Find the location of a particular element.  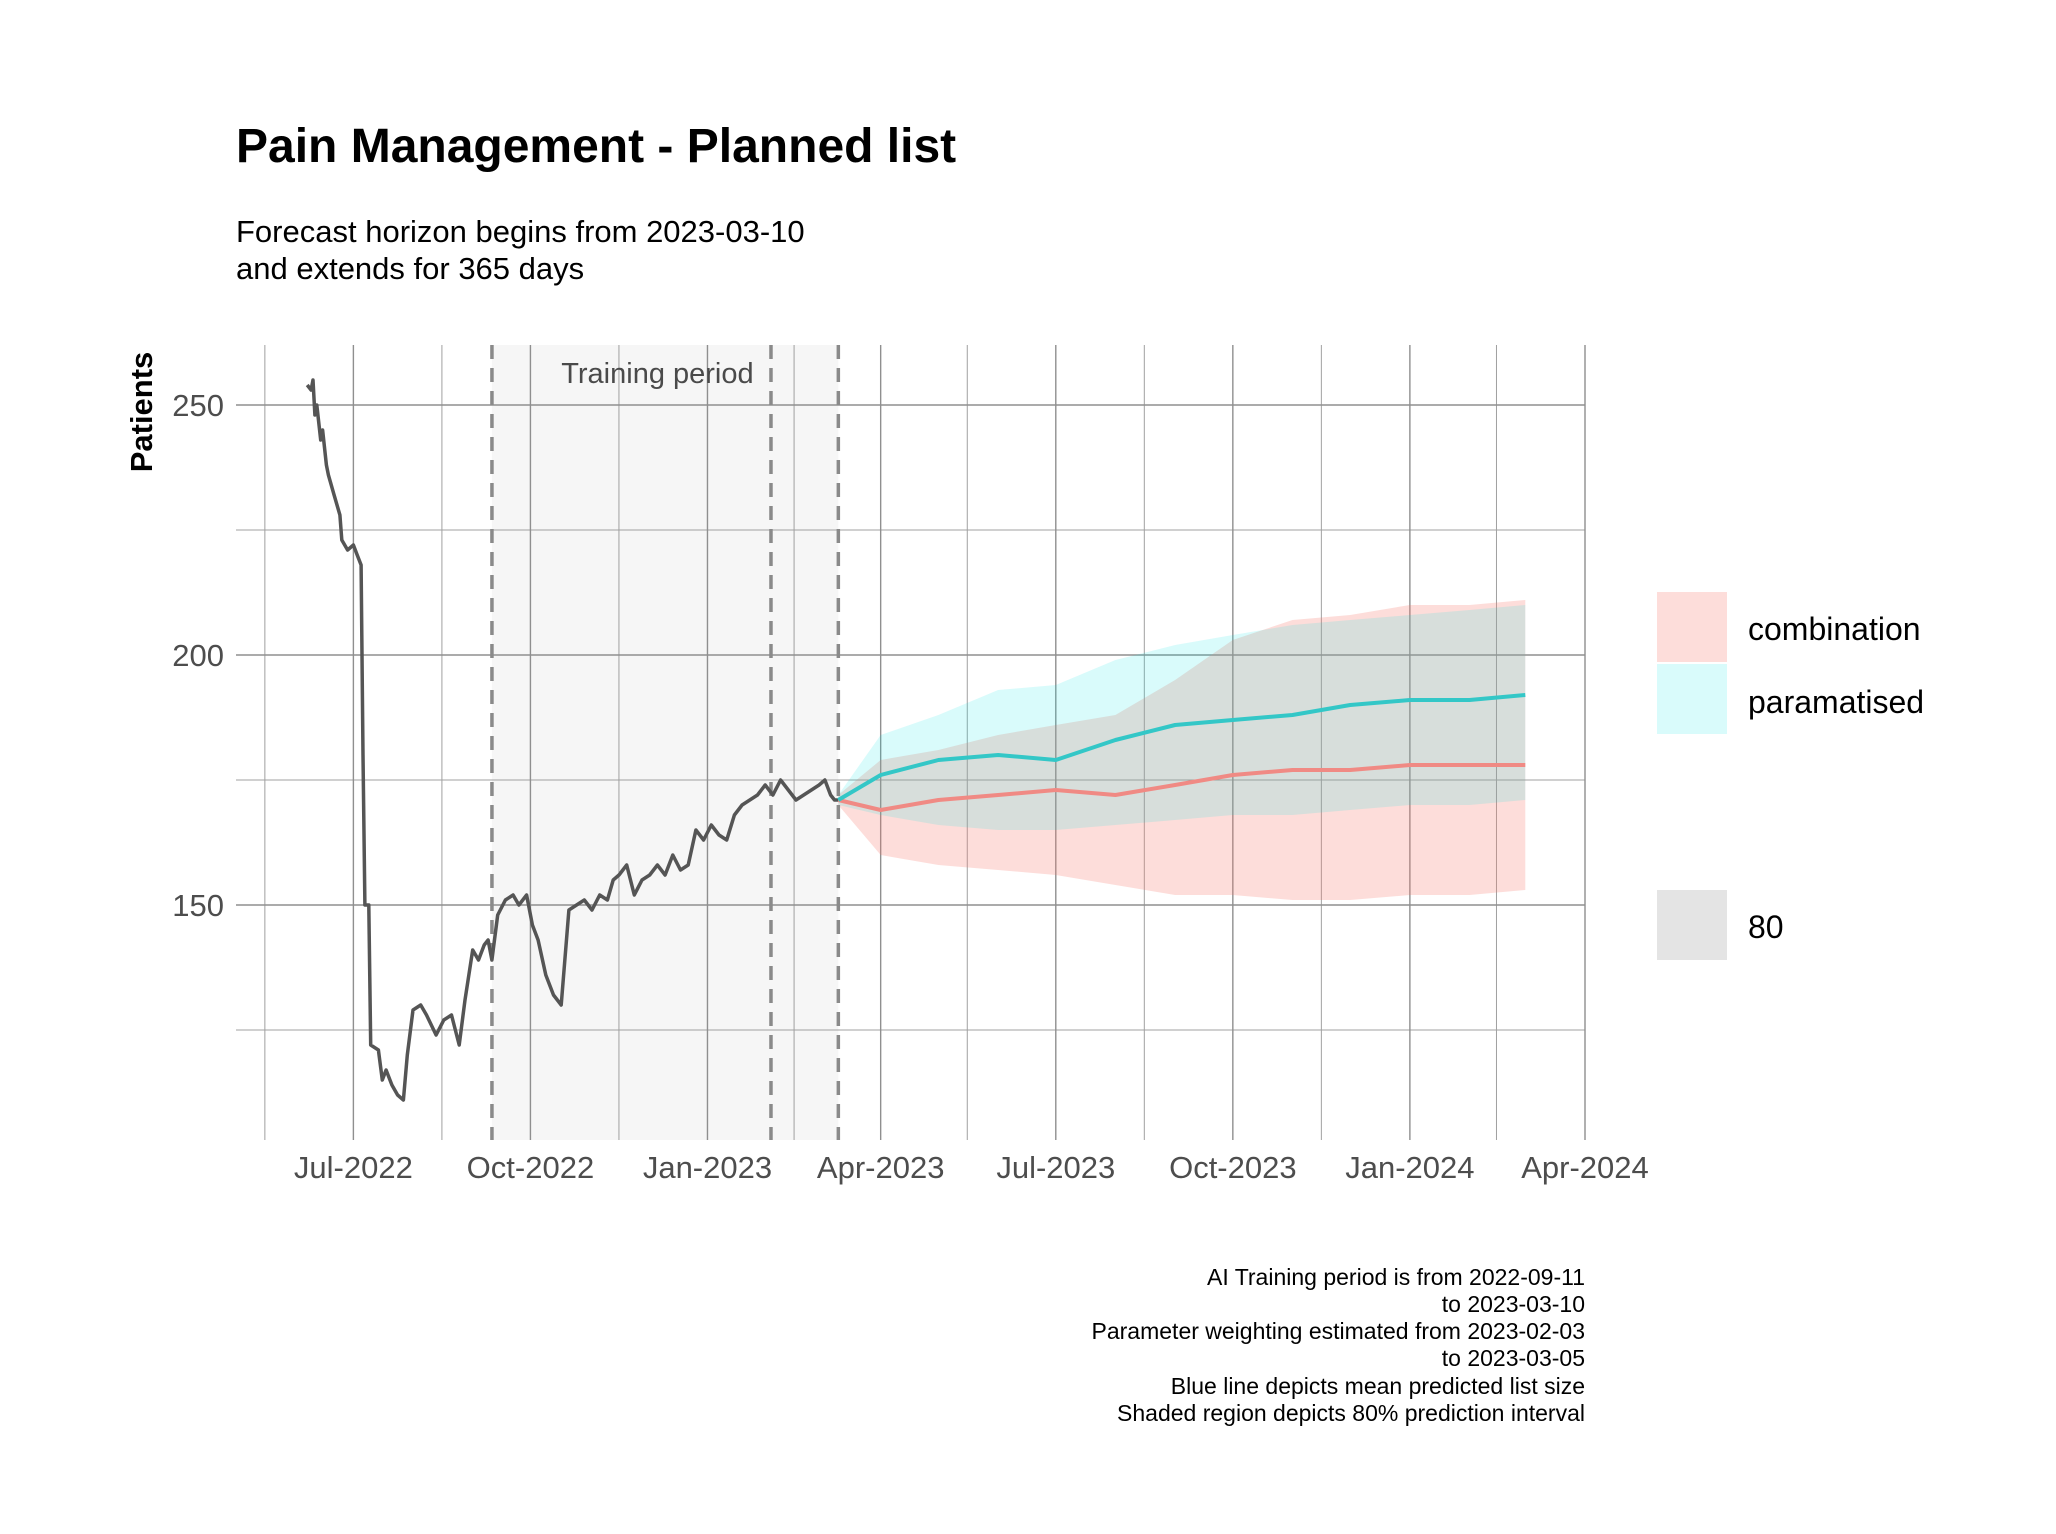

forecast-line-paramatised is located at coordinates (1181, 747).